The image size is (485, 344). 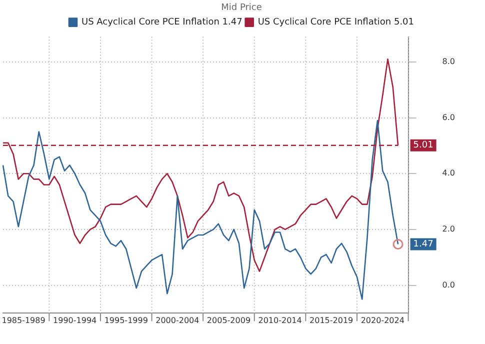 What do you see at coordinates (449, 173) in the screenshot?
I see `y-tick-label: 4.0` at bounding box center [449, 173].